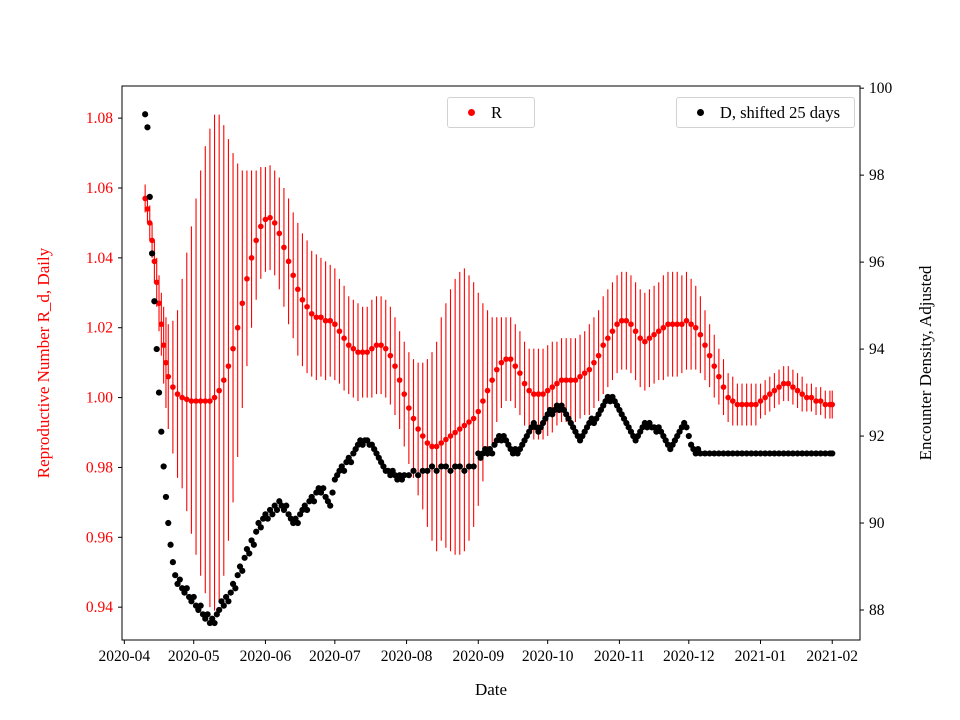 The width and height of the screenshot is (960, 720). Describe the element at coordinates (124, 656) in the screenshot. I see `x-tick-label: 2020-04` at that location.